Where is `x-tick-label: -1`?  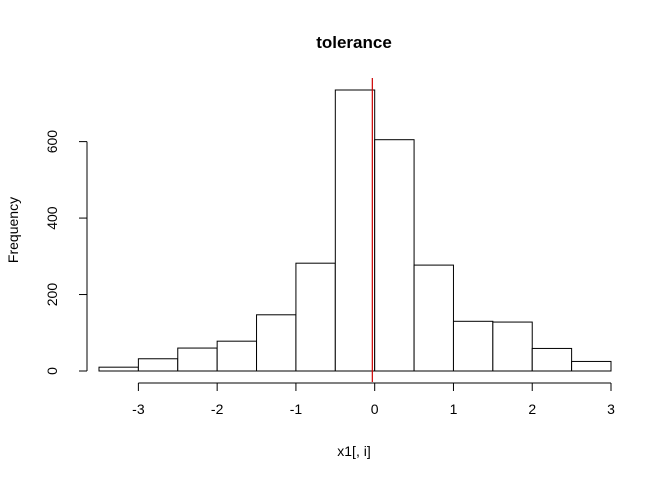
x-tick-label: -1 is located at coordinates (296, 409).